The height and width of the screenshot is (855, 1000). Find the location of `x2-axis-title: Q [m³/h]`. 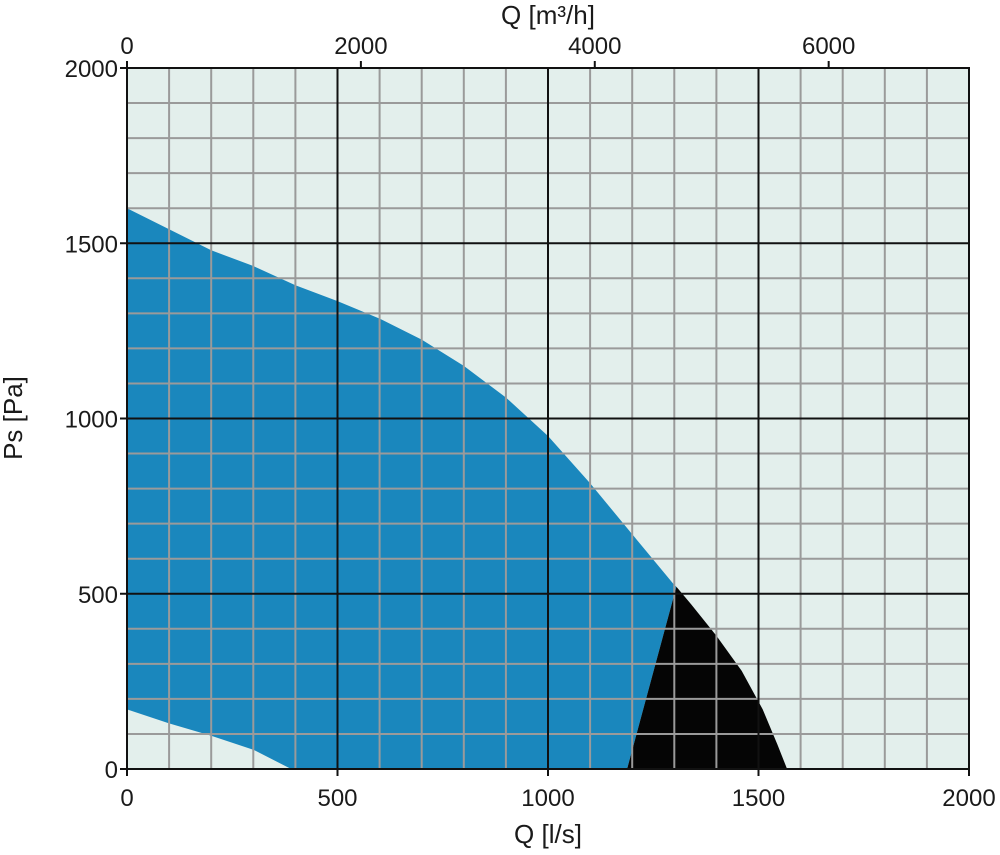

x2-axis-title: Q [m³/h] is located at coordinates (548, 15).